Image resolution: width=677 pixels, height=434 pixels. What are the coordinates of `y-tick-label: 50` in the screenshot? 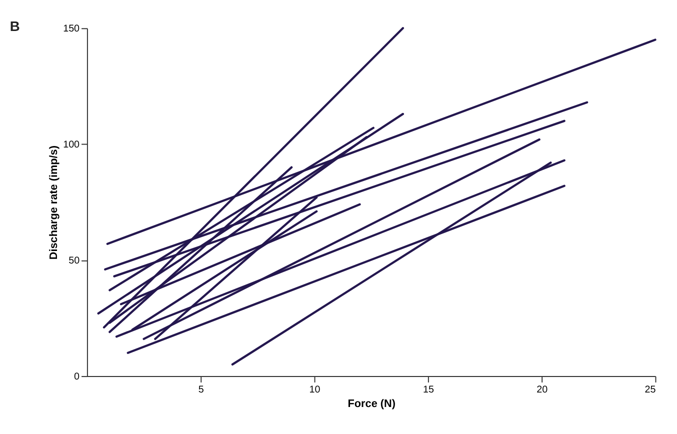 It's located at (74, 261).